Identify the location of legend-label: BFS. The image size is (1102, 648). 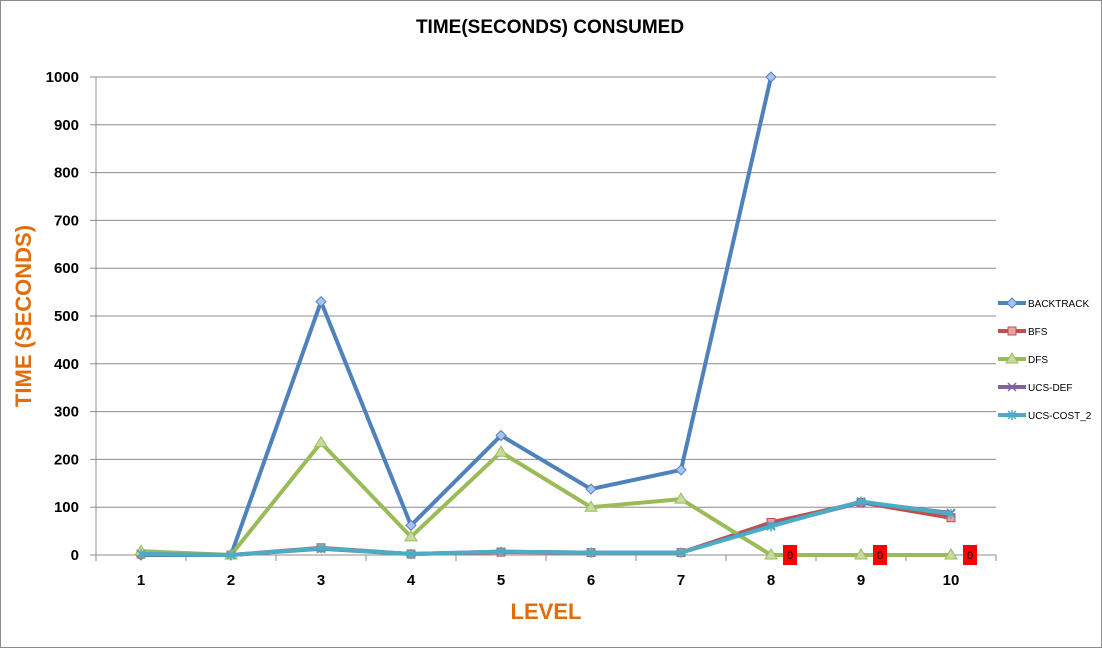
(1038, 332).